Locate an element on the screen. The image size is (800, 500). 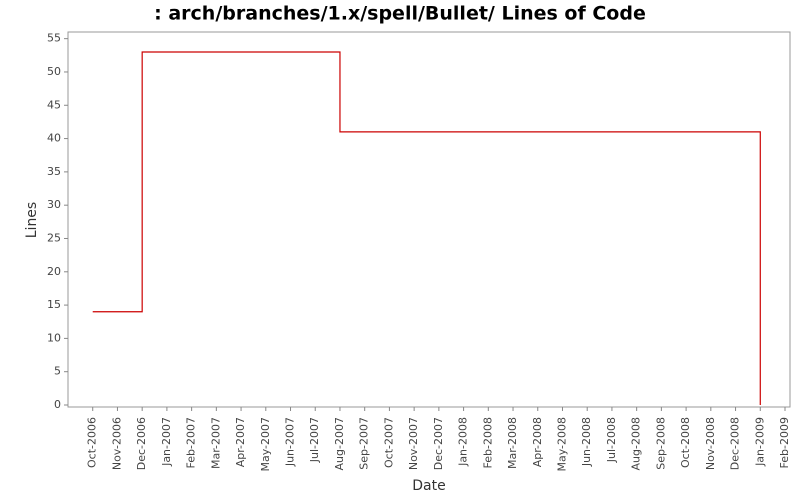
x-tick-label: Apr-2007 is located at coordinates (240, 442).